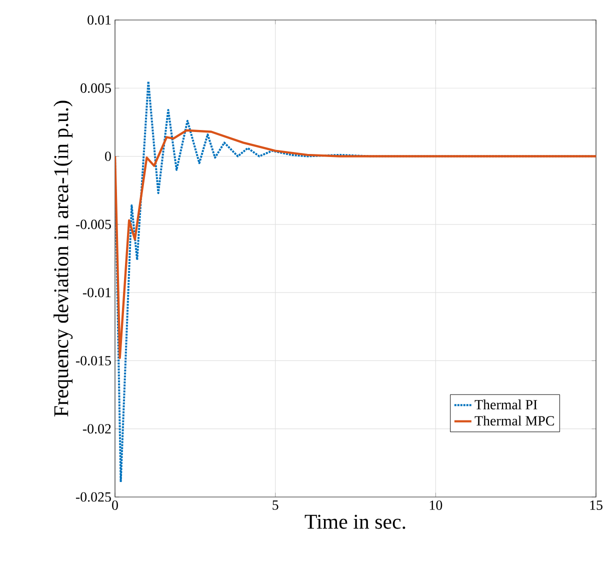 The width and height of the screenshot is (608, 573). Describe the element at coordinates (96, 293) in the screenshot. I see `y-tick-label: -0.01` at that location.